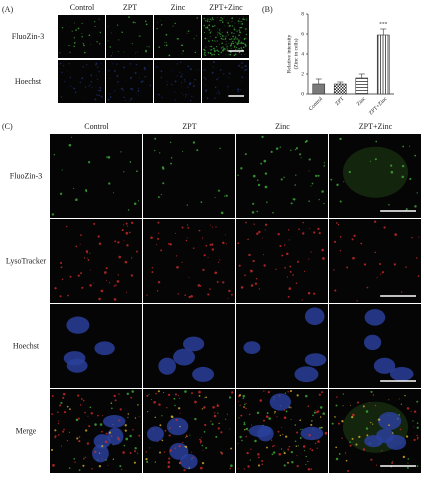 Image resolution: width=424 pixels, height=500 pixels. What do you see at coordinates (340, 89) in the screenshot?
I see `bar` at bounding box center [340, 89].